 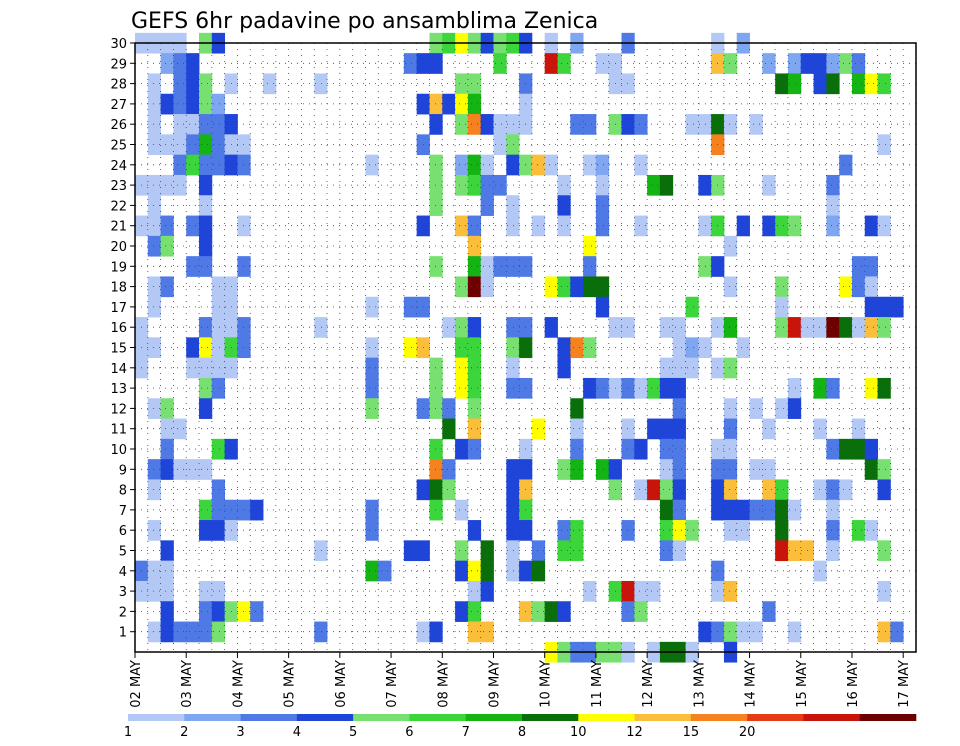 What do you see at coordinates (118, 44) in the screenshot?
I see `y-tick-label: 30` at bounding box center [118, 44].